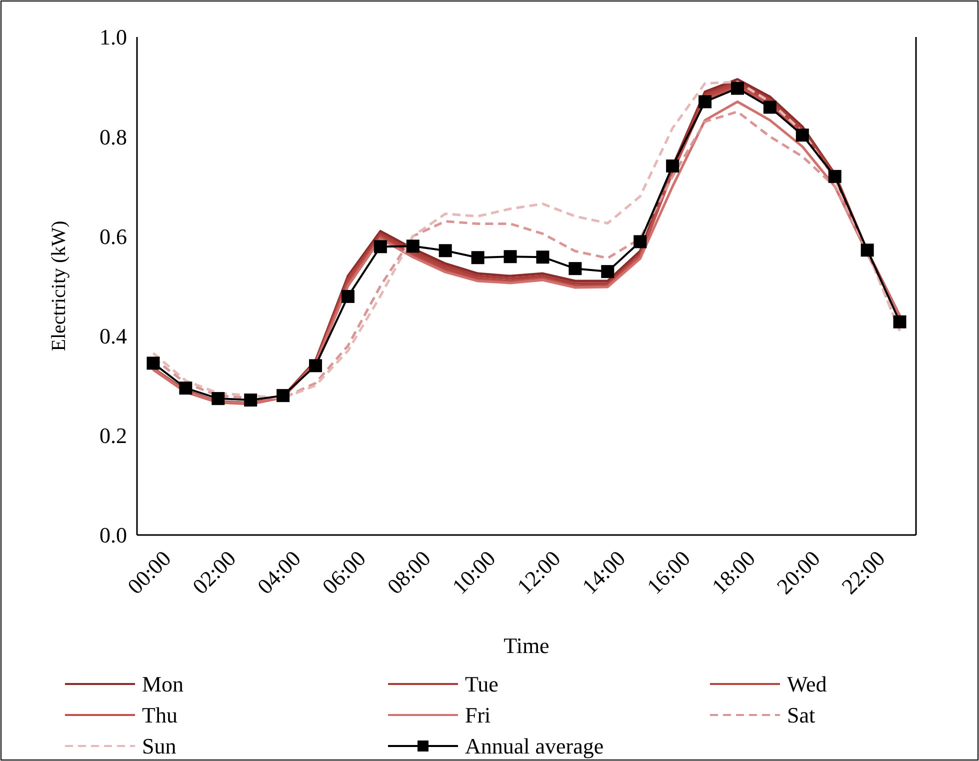 The height and width of the screenshot is (761, 979). What do you see at coordinates (163, 684) in the screenshot?
I see `legend-label: Mon` at bounding box center [163, 684].